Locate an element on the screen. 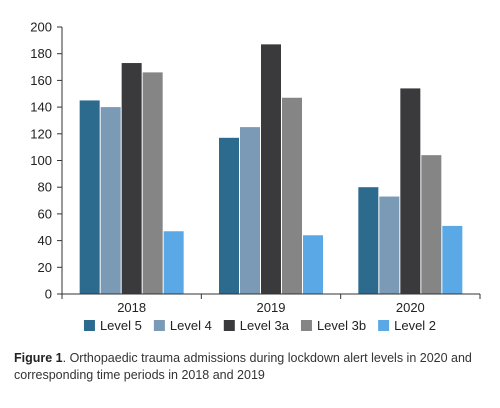  legend: Level 5 Level 4 Level 3a Level 3b Level 2 is located at coordinates (259, 325).